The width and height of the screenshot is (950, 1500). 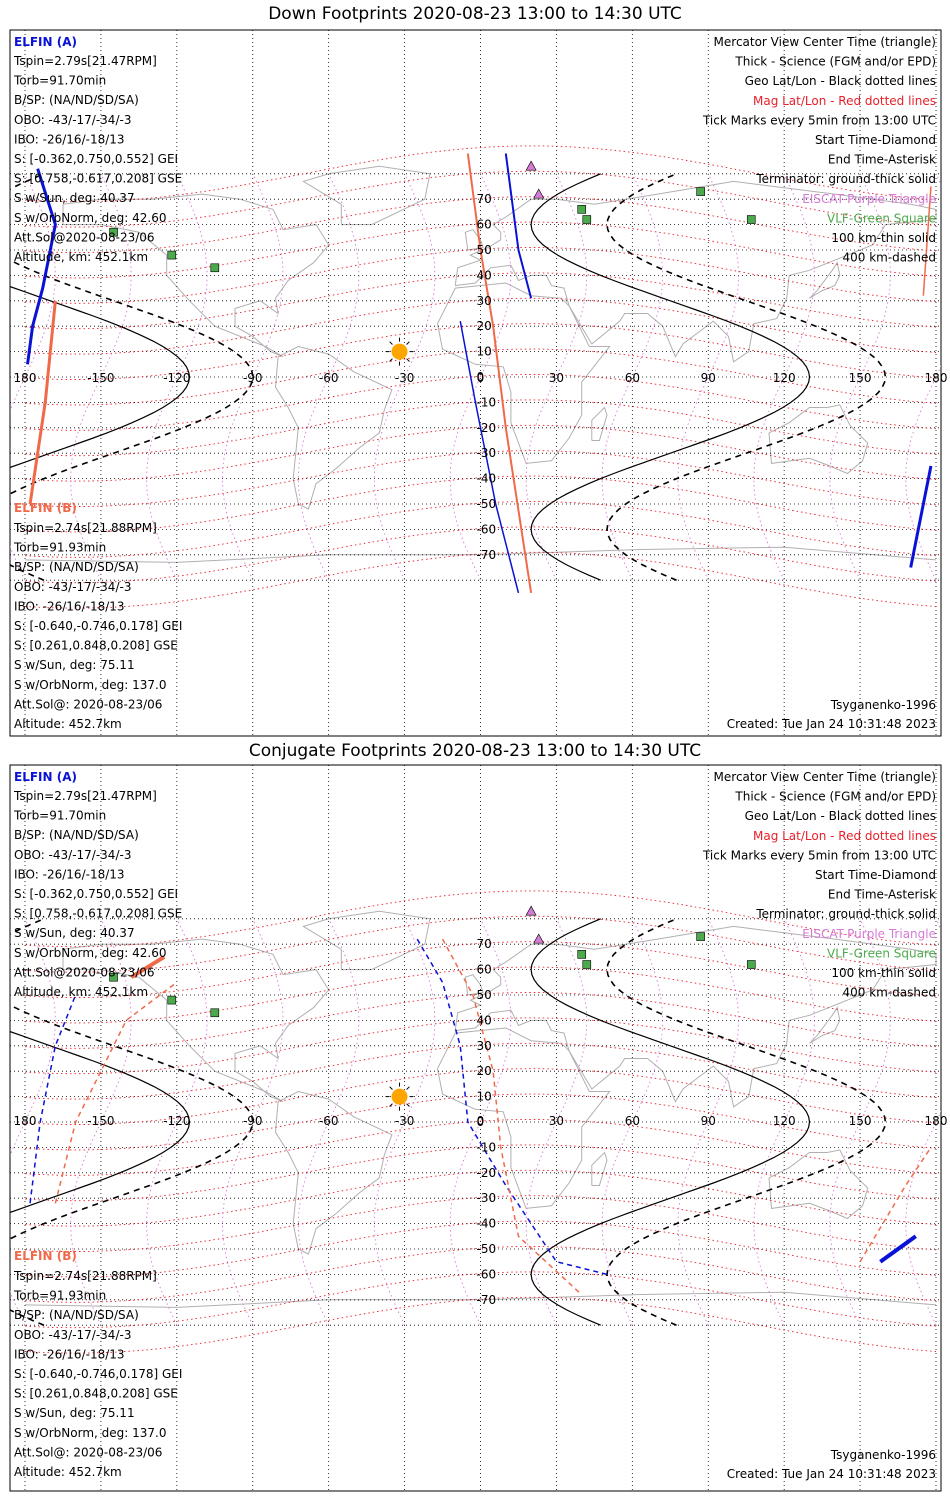 I want to click on elfin-a-info-line: S: [0.758,-0.617,0.208] GSE, so click(x=98, y=914).